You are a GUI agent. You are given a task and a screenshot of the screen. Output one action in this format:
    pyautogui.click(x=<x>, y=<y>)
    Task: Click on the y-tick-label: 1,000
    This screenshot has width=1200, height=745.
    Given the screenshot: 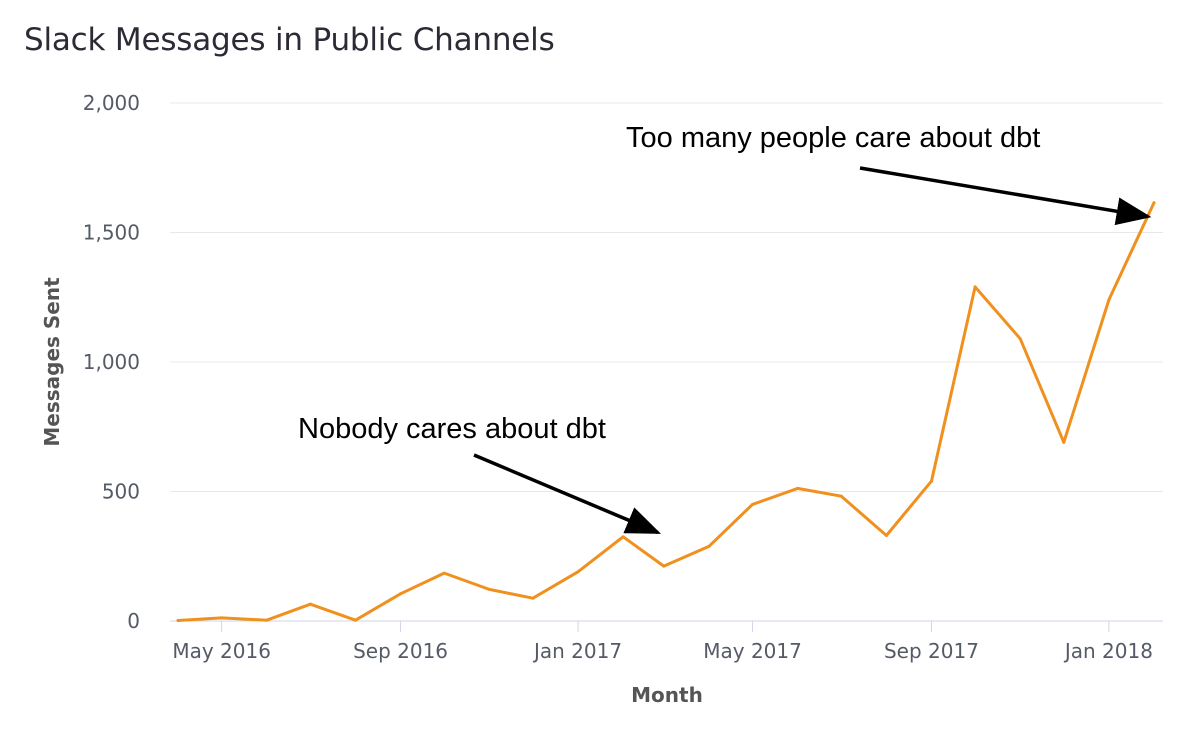 What is the action you would take?
    pyautogui.click(x=111, y=362)
    